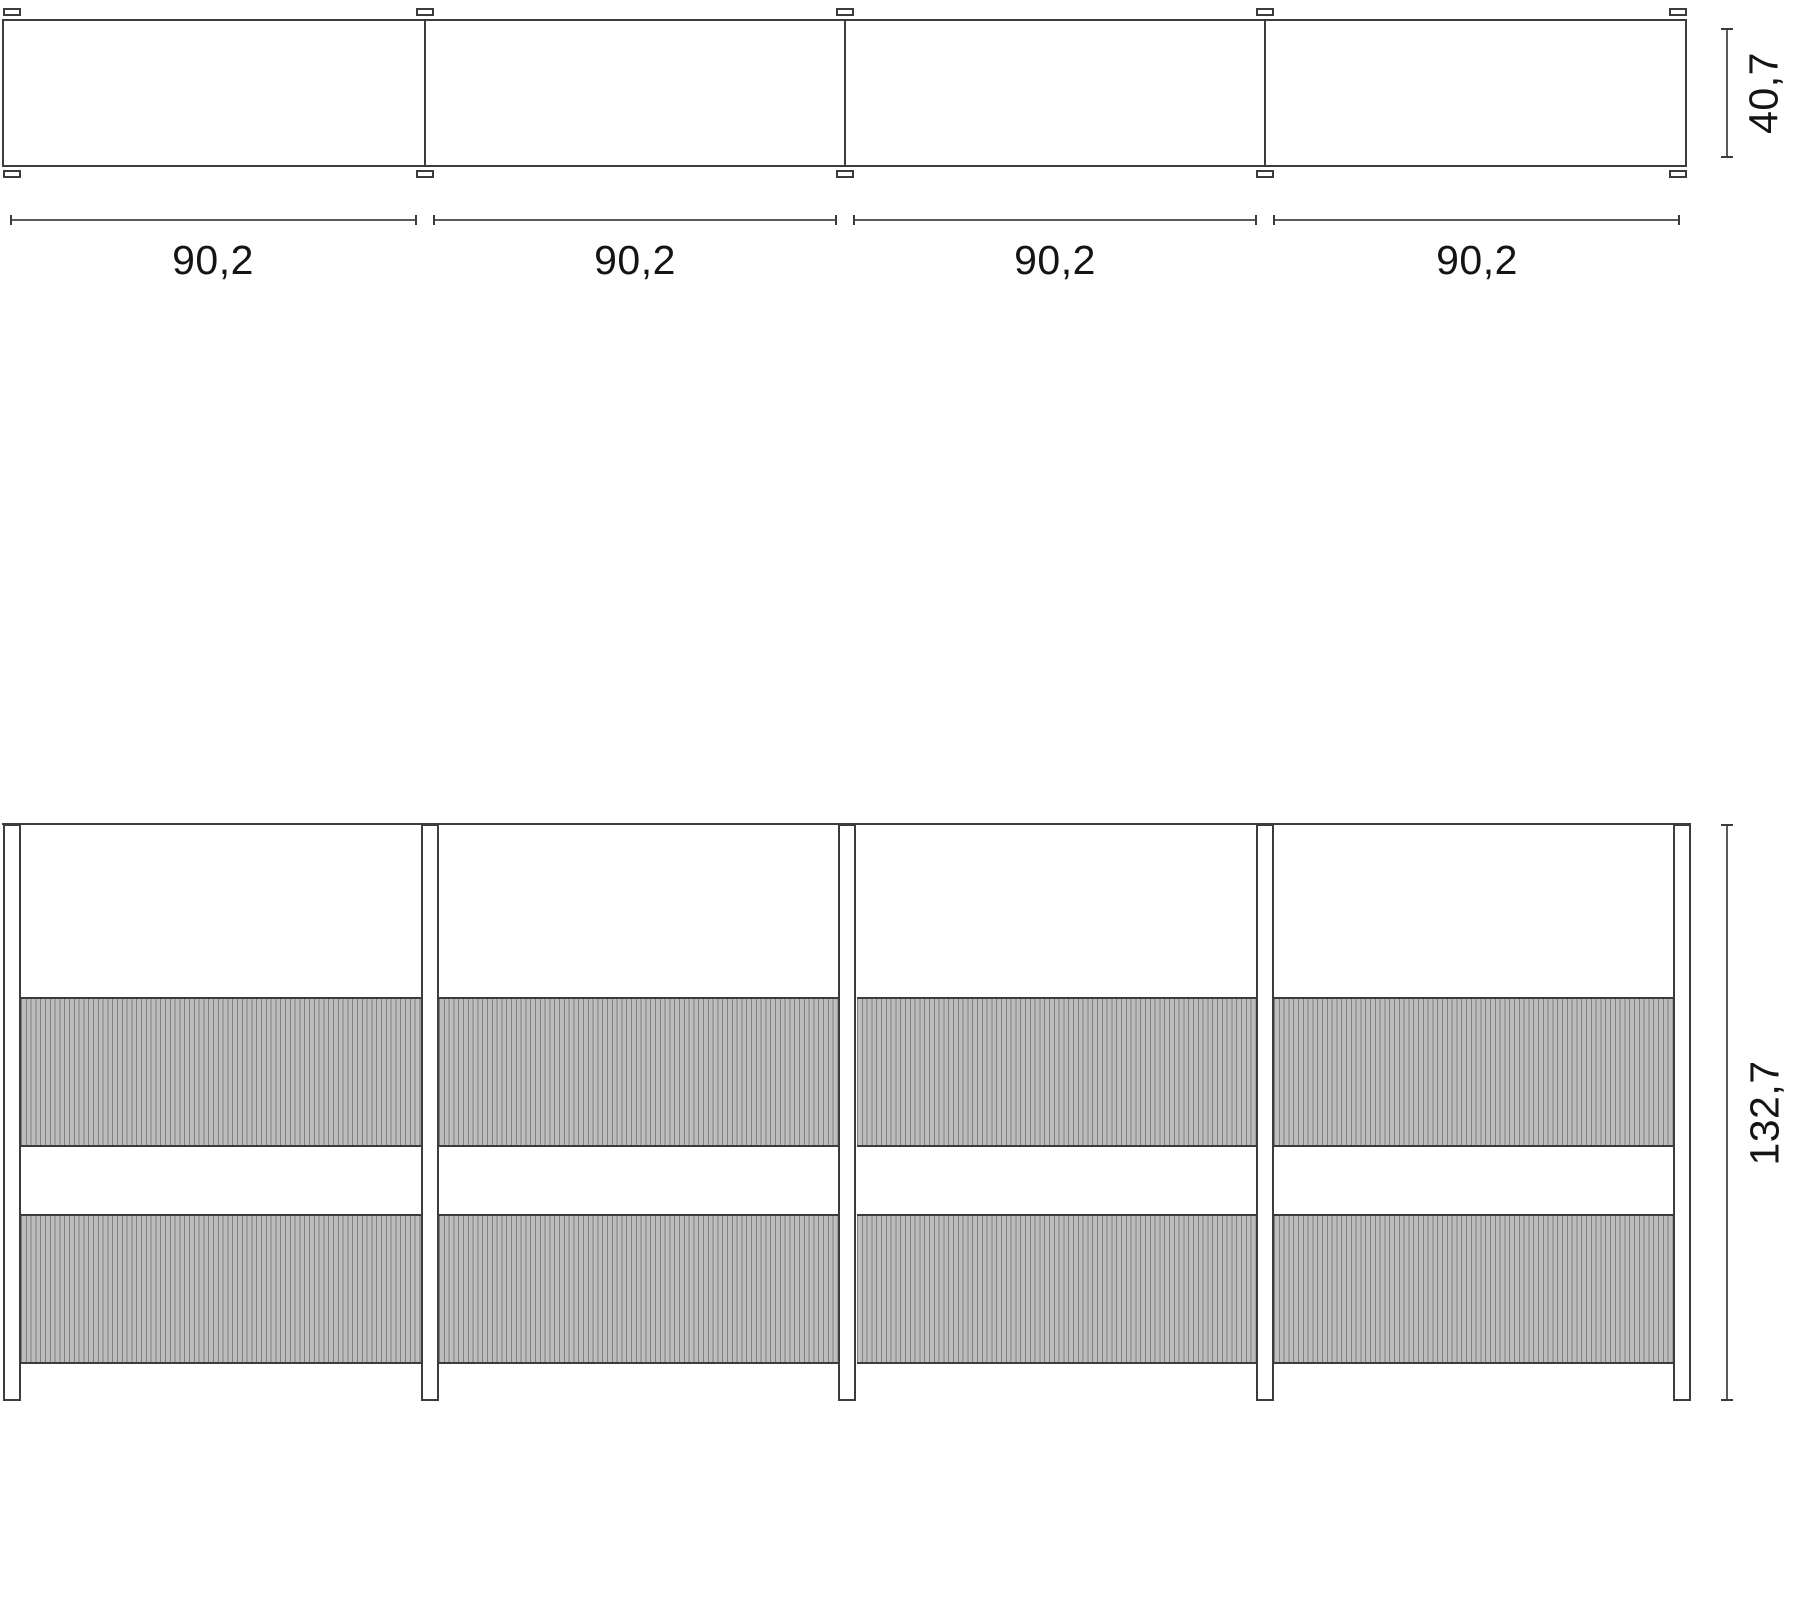  Describe the element at coordinates (213, 260) in the screenshot. I see `width-label-1: 90,2` at that location.